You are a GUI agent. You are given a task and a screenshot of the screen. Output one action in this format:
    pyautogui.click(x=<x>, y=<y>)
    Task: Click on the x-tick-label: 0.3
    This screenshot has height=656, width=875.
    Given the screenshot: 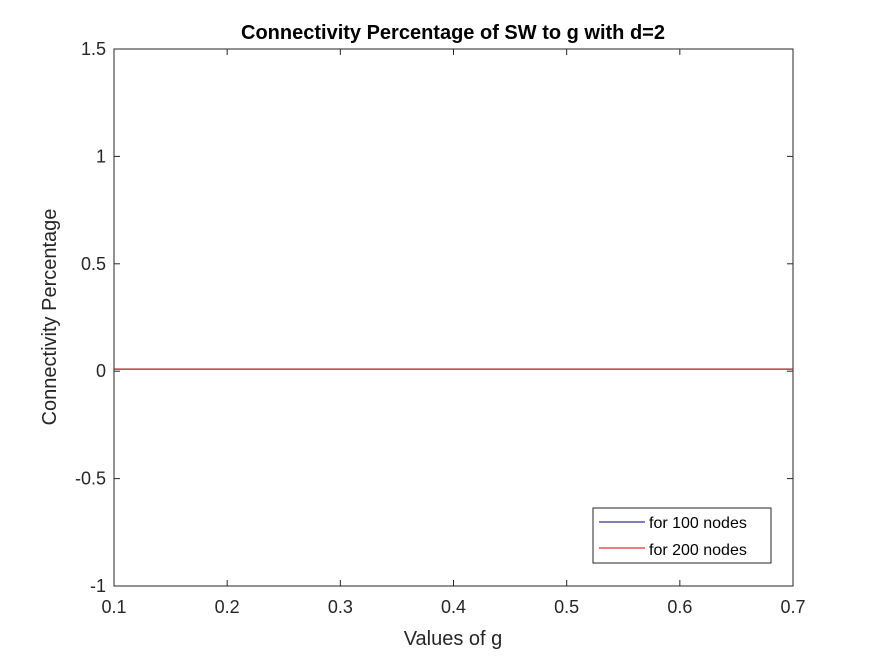 What is the action you would take?
    pyautogui.click(x=340, y=607)
    